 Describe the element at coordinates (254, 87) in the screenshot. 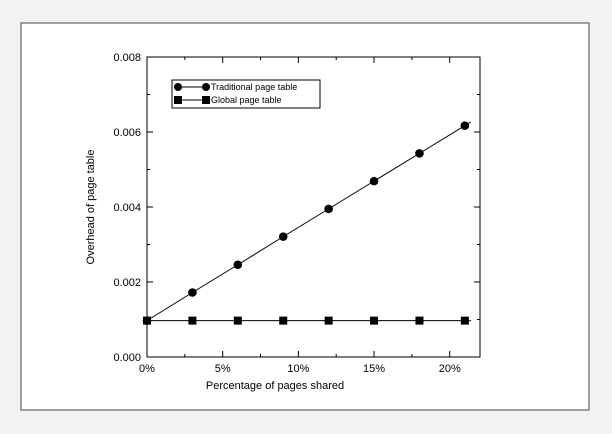

I see `legend-label-traditional: Traditional page table` at that location.